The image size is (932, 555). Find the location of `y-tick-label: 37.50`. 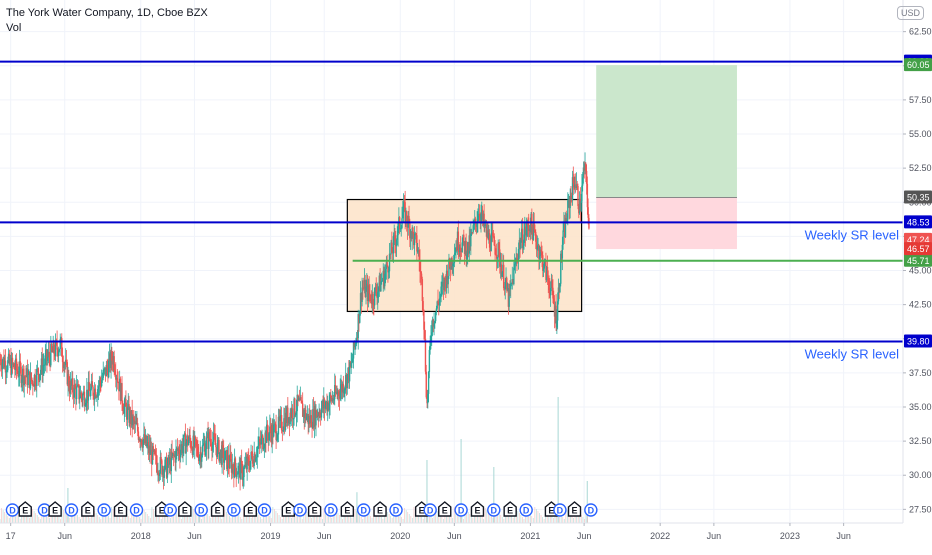

y-tick-label: 37.50 is located at coordinates (920, 373).